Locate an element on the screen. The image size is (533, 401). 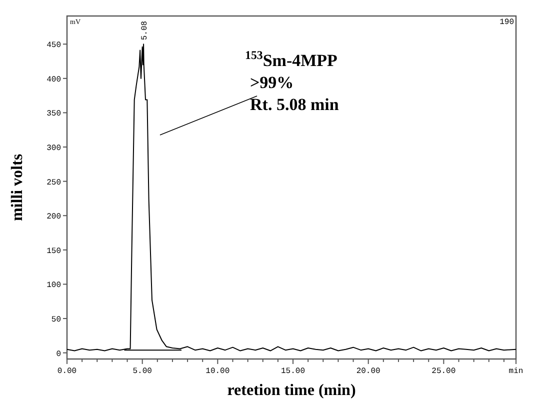
annotation: $^{153}$Sm-4MPP >99% Rt. 5.08 min is located at coordinates (292, 81).